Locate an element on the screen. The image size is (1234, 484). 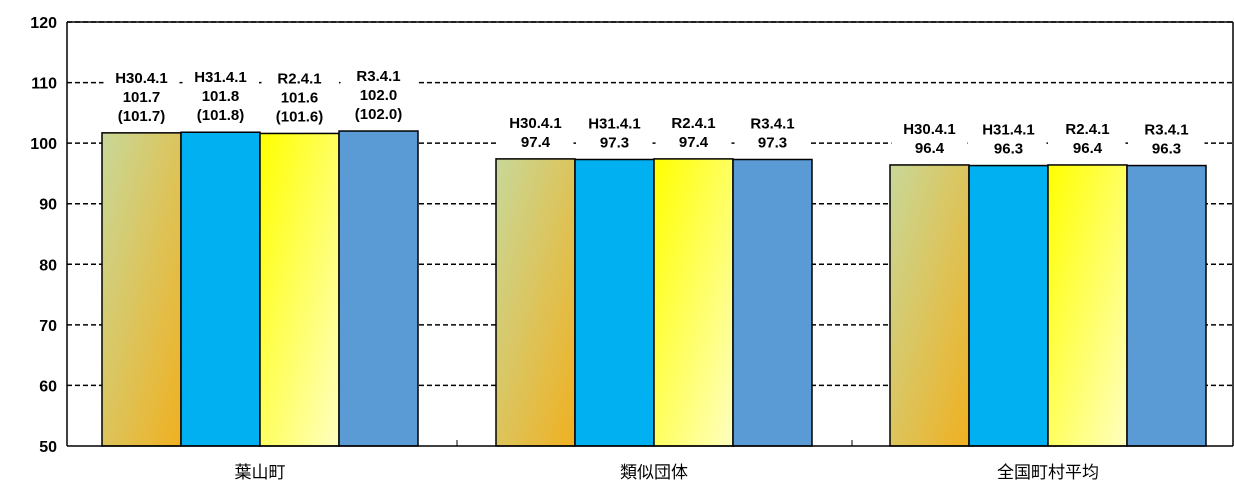
data-label: 101.6 is located at coordinates (300, 97).